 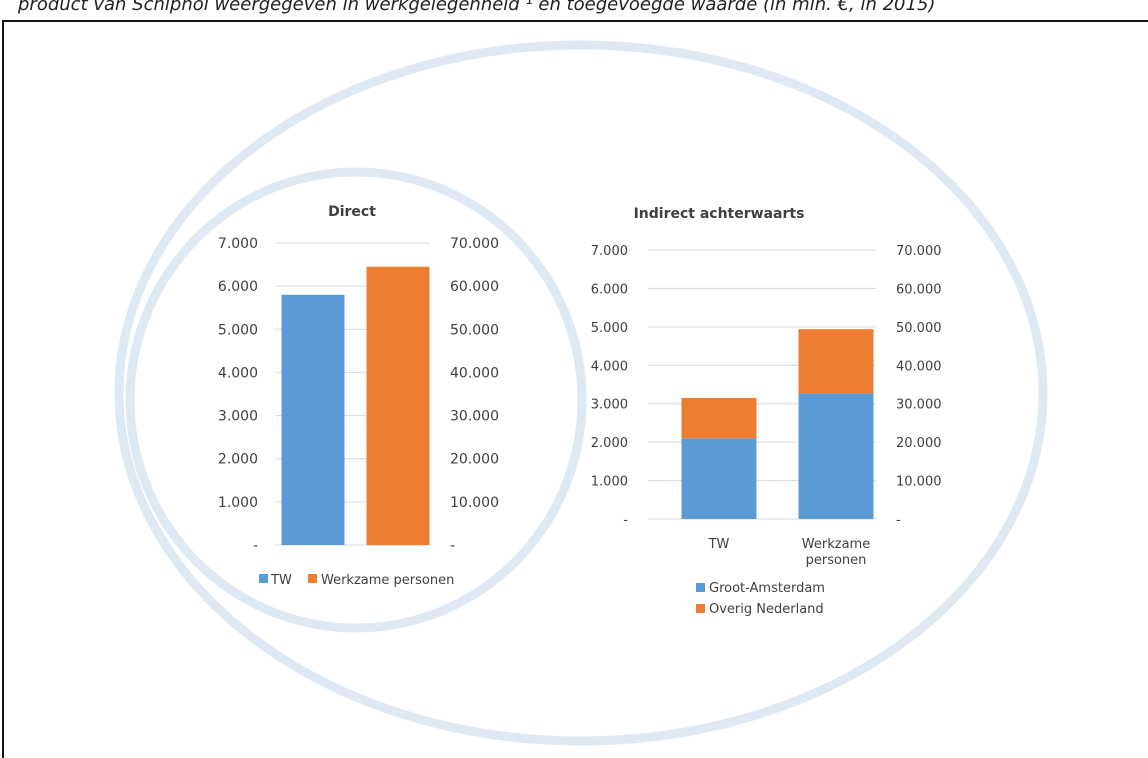 I want to click on x-tick-label: Werkzame, so click(x=836, y=544).